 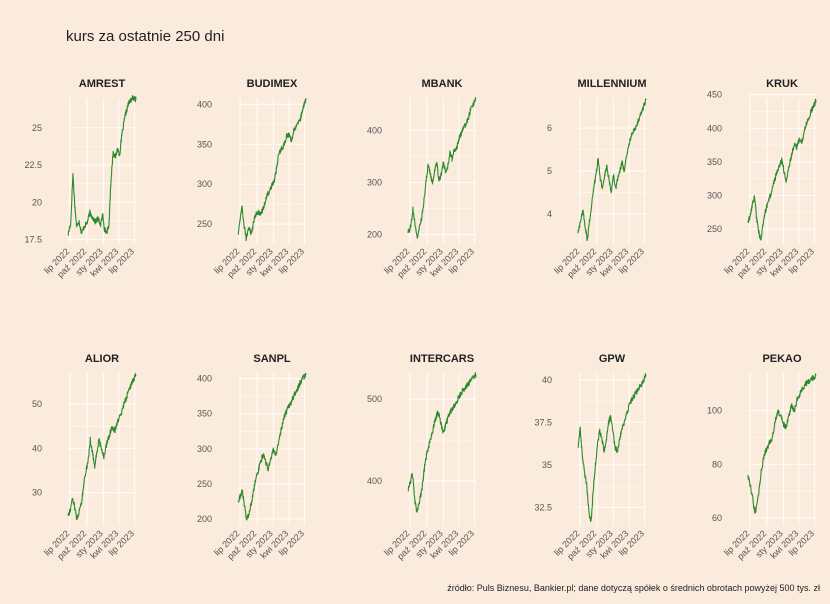 What do you see at coordinates (717, 518) in the screenshot?
I see `y-tick-label: 60` at bounding box center [717, 518].